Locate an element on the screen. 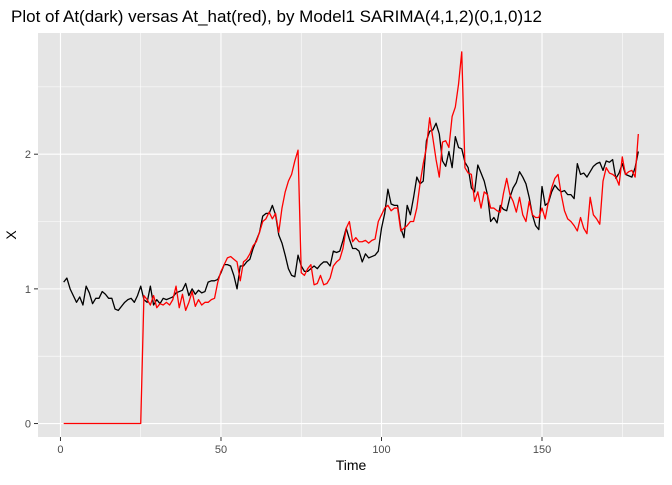 The width and height of the screenshot is (672, 485). x-tick-label: 0 is located at coordinates (60, 450).